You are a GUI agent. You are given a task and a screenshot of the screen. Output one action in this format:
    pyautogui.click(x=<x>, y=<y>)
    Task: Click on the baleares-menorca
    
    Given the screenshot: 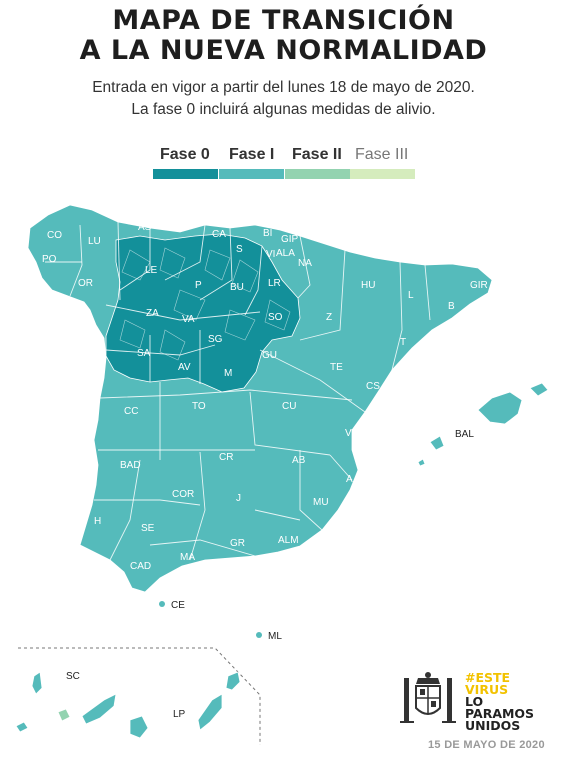 What is the action you would take?
    pyautogui.click(x=539, y=389)
    